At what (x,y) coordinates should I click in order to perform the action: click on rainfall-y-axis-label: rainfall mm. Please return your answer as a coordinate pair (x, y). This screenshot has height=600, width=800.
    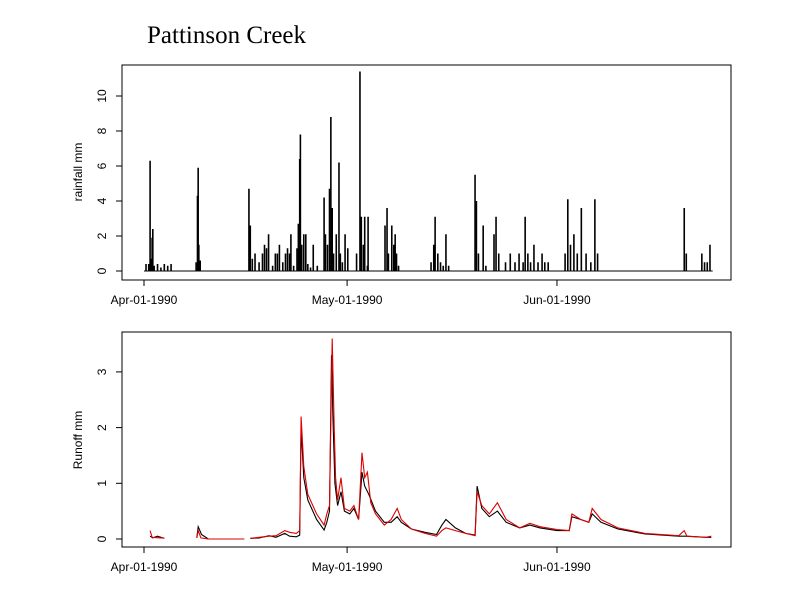
    Looking at the image, I should click on (78, 172).